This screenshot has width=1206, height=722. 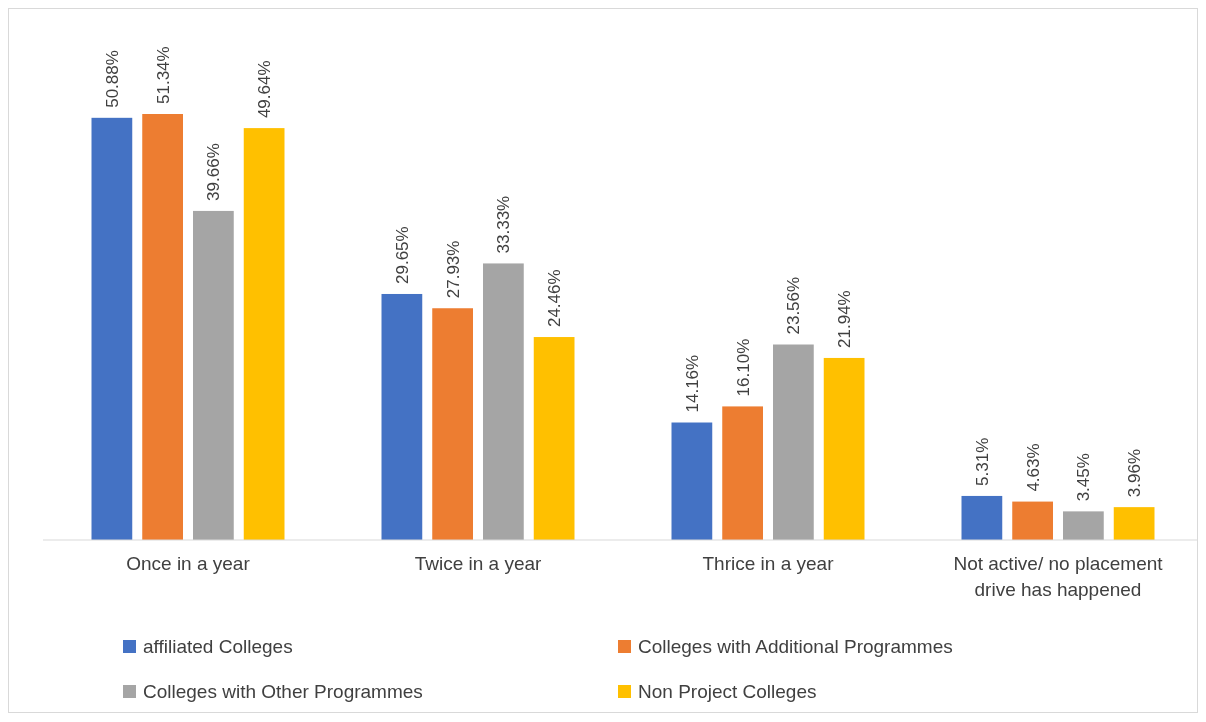 What do you see at coordinates (478, 563) in the screenshot?
I see `x-tick-label: Twice in a year` at bounding box center [478, 563].